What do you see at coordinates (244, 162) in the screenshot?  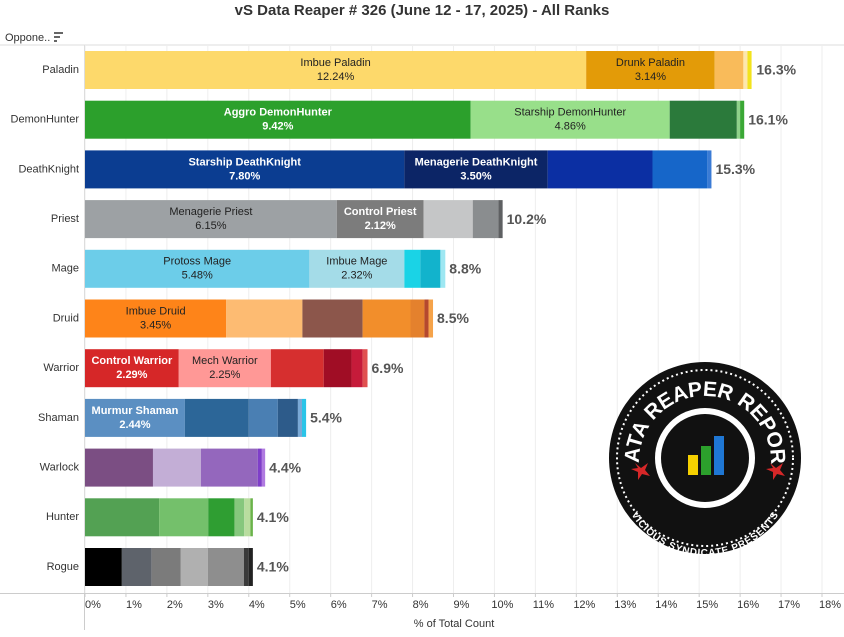 I see `segment-name: Starship DeathKnight` at bounding box center [244, 162].